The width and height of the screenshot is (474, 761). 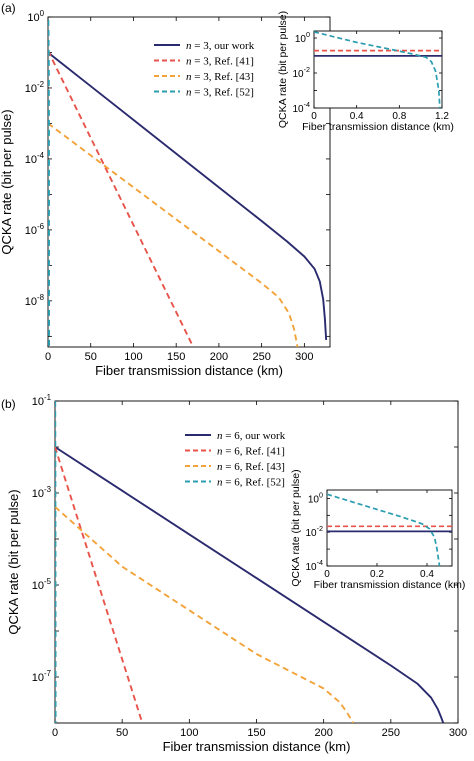 What do you see at coordinates (122, 733) in the screenshot?
I see `panel-b-x-tick-label: 50` at bounding box center [122, 733].